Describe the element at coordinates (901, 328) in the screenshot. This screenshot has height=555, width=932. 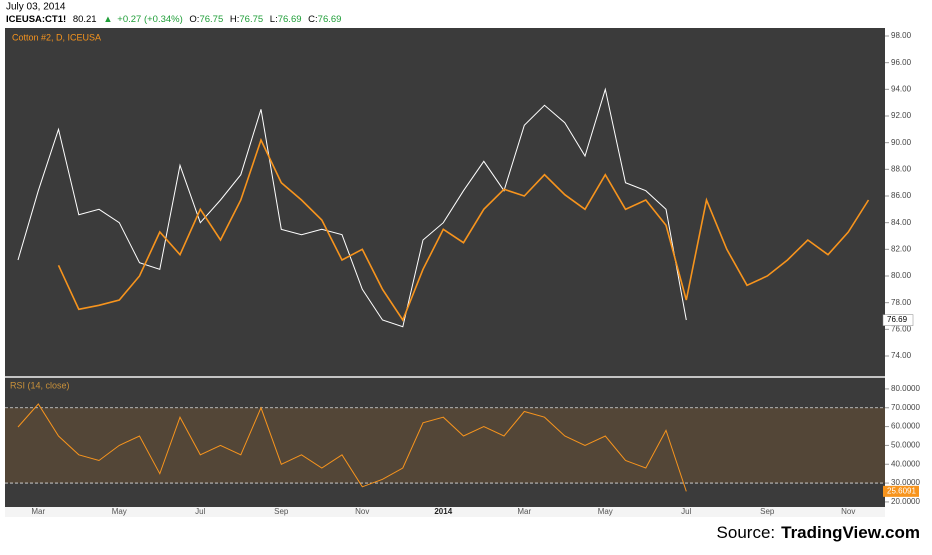
I see `y-tick-label: 76.00` at that location.